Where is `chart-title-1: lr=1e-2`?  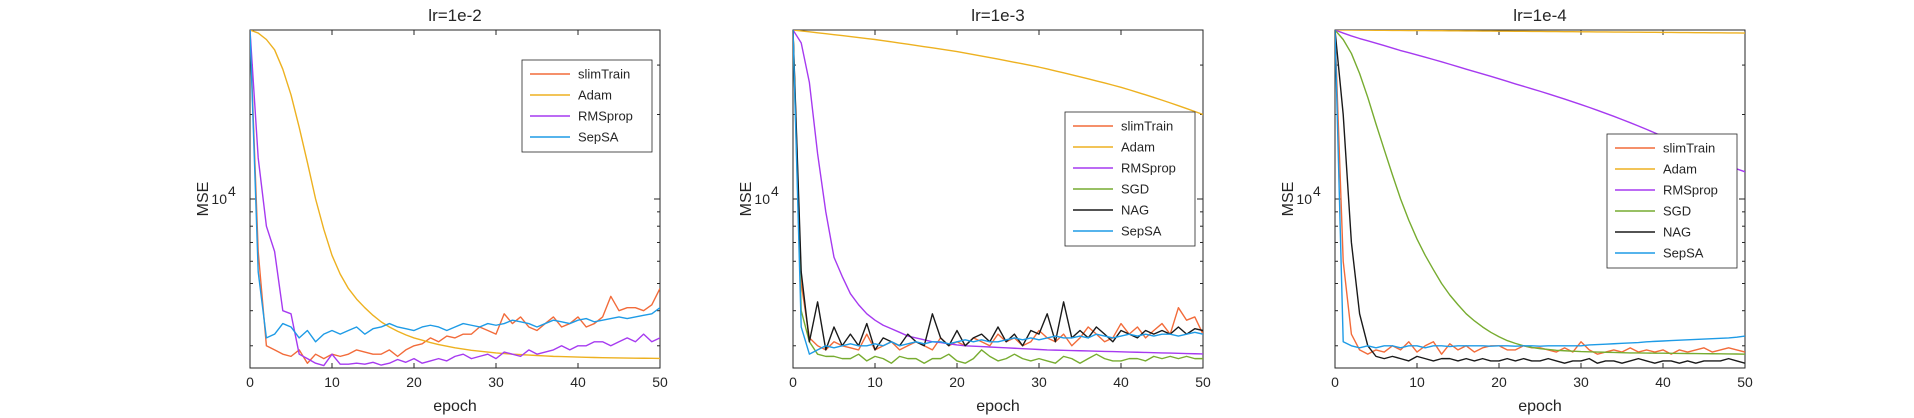
chart-title-1: lr=1e-2 is located at coordinates (454, 15).